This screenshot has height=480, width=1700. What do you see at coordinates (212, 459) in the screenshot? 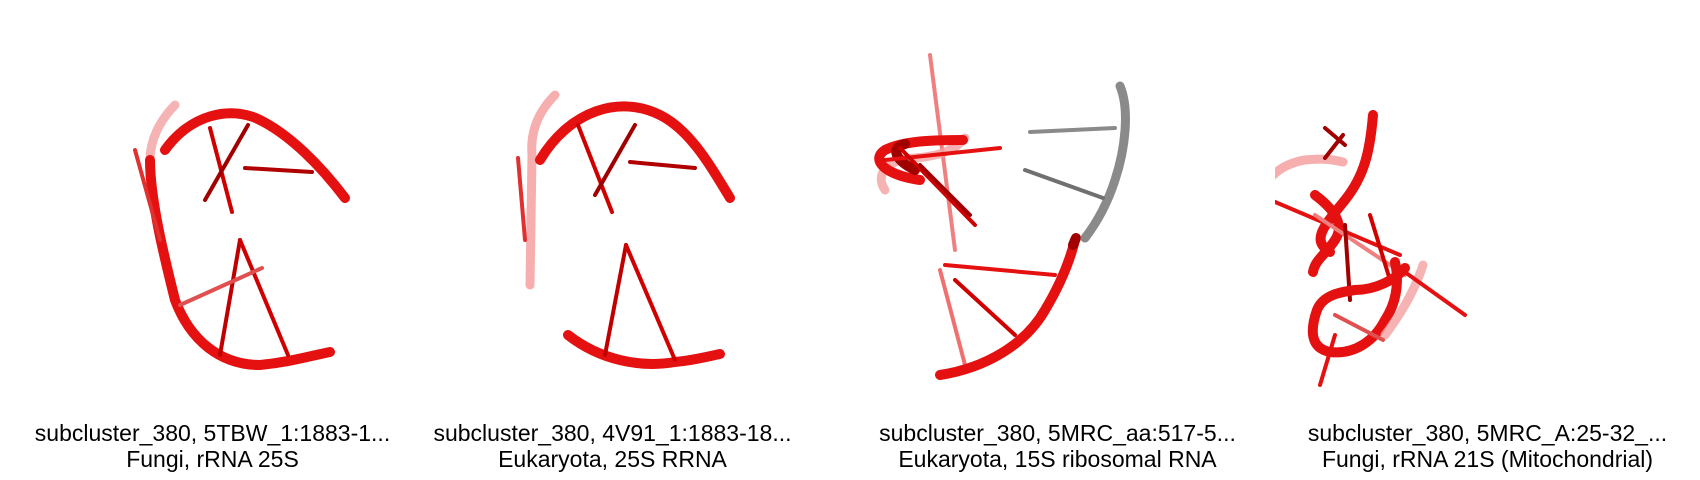
I see `panel-subtitle: Fungi, rRNA 25S` at bounding box center [212, 459].